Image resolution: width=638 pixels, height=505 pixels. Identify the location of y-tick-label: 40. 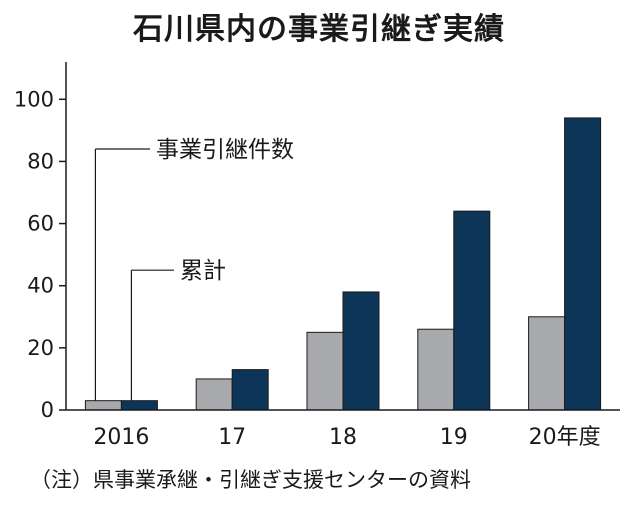
(40, 286).